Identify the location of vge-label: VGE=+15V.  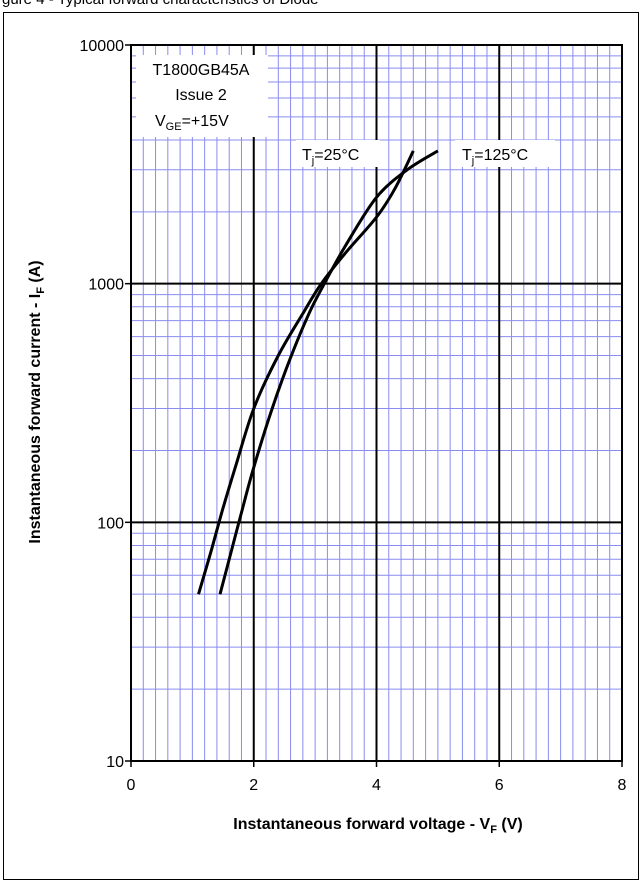
(192, 123).